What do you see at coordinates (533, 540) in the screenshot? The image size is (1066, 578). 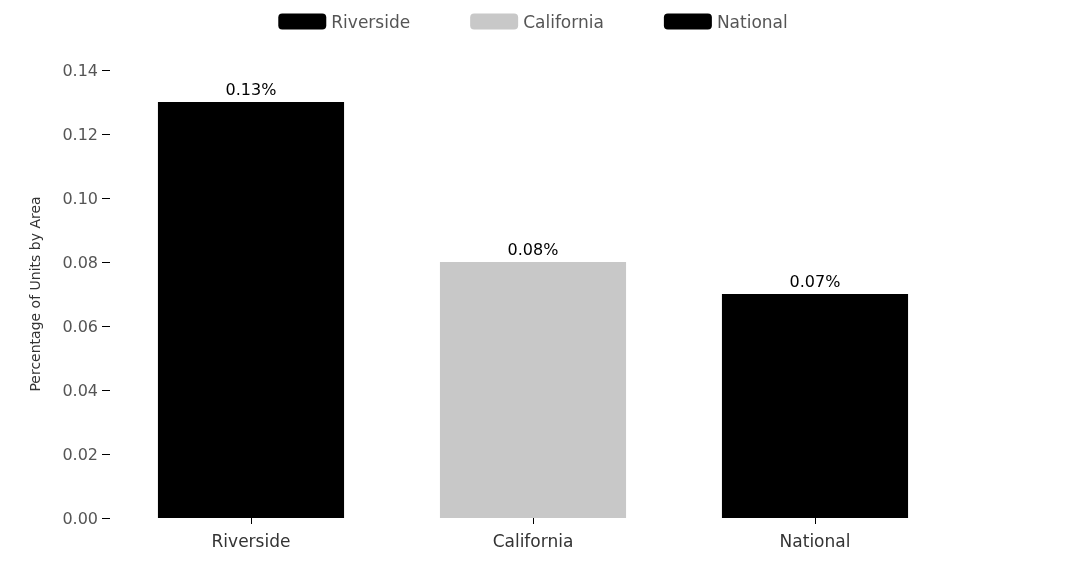 I see `x-tick-label: California` at bounding box center [533, 540].